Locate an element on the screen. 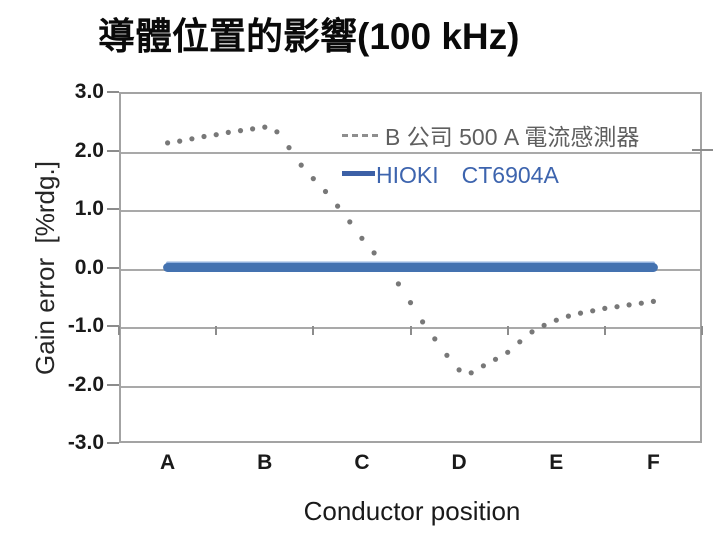  y-tick-label: 3.0 is located at coordinates (89, 91).